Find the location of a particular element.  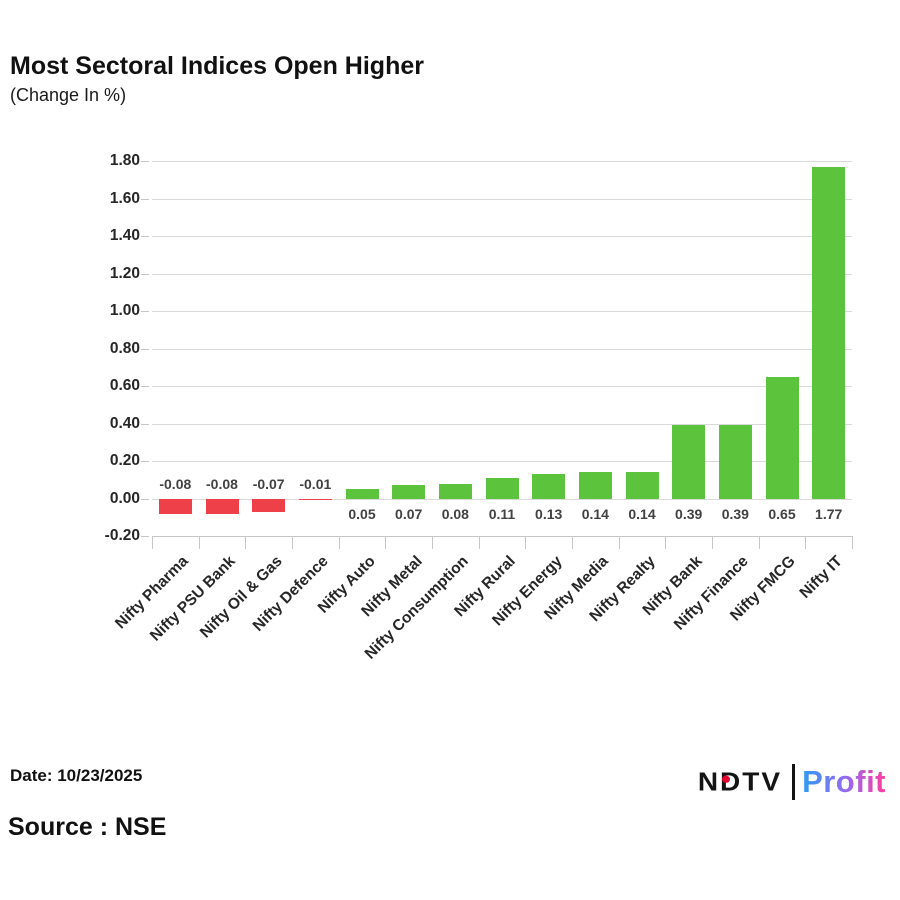

value-label-nifty-rural: 0.11 is located at coordinates (502, 513).